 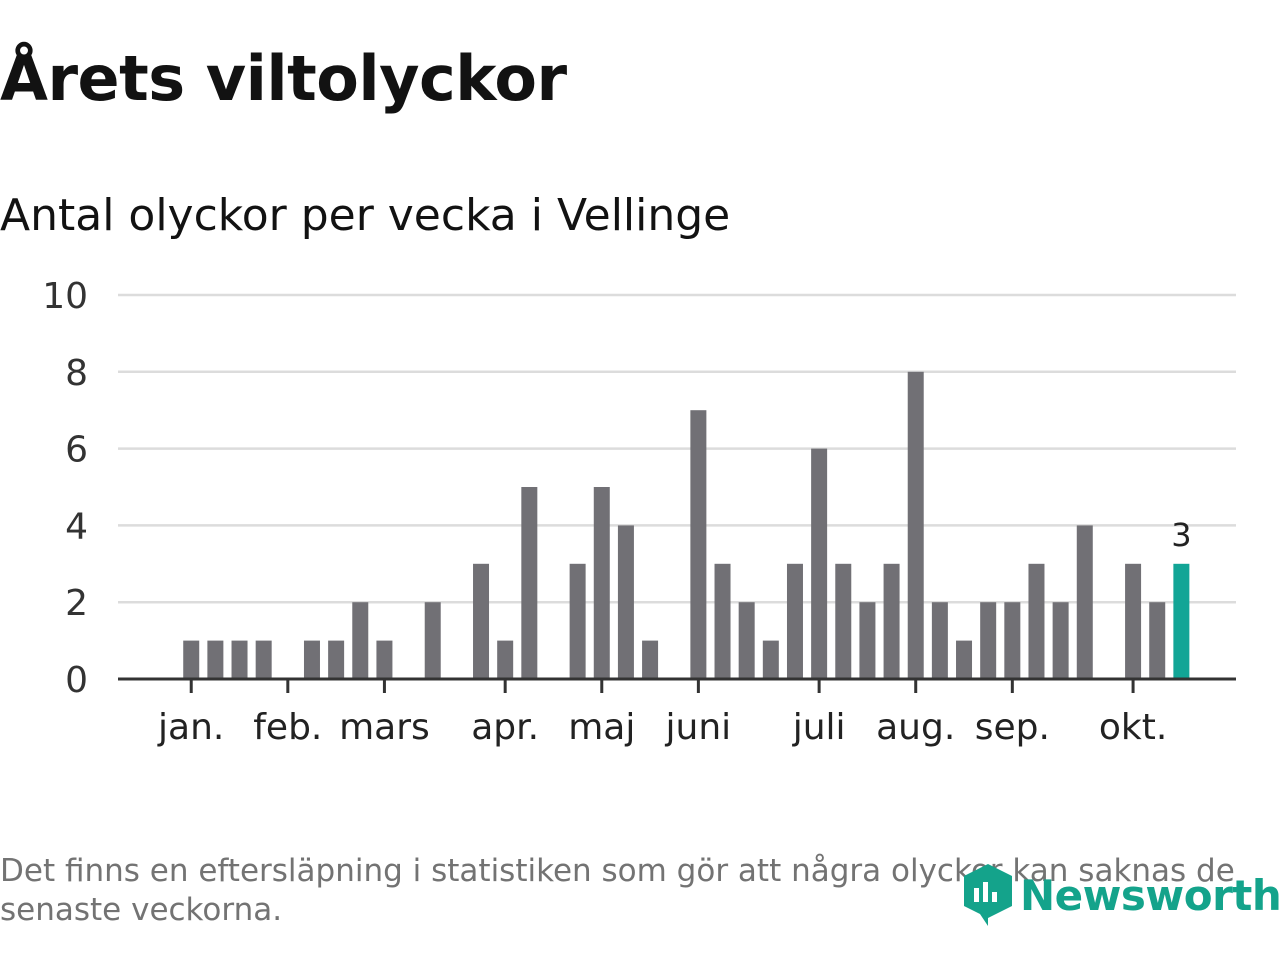 I want to click on x-tick-label: maj, so click(x=601, y=727).